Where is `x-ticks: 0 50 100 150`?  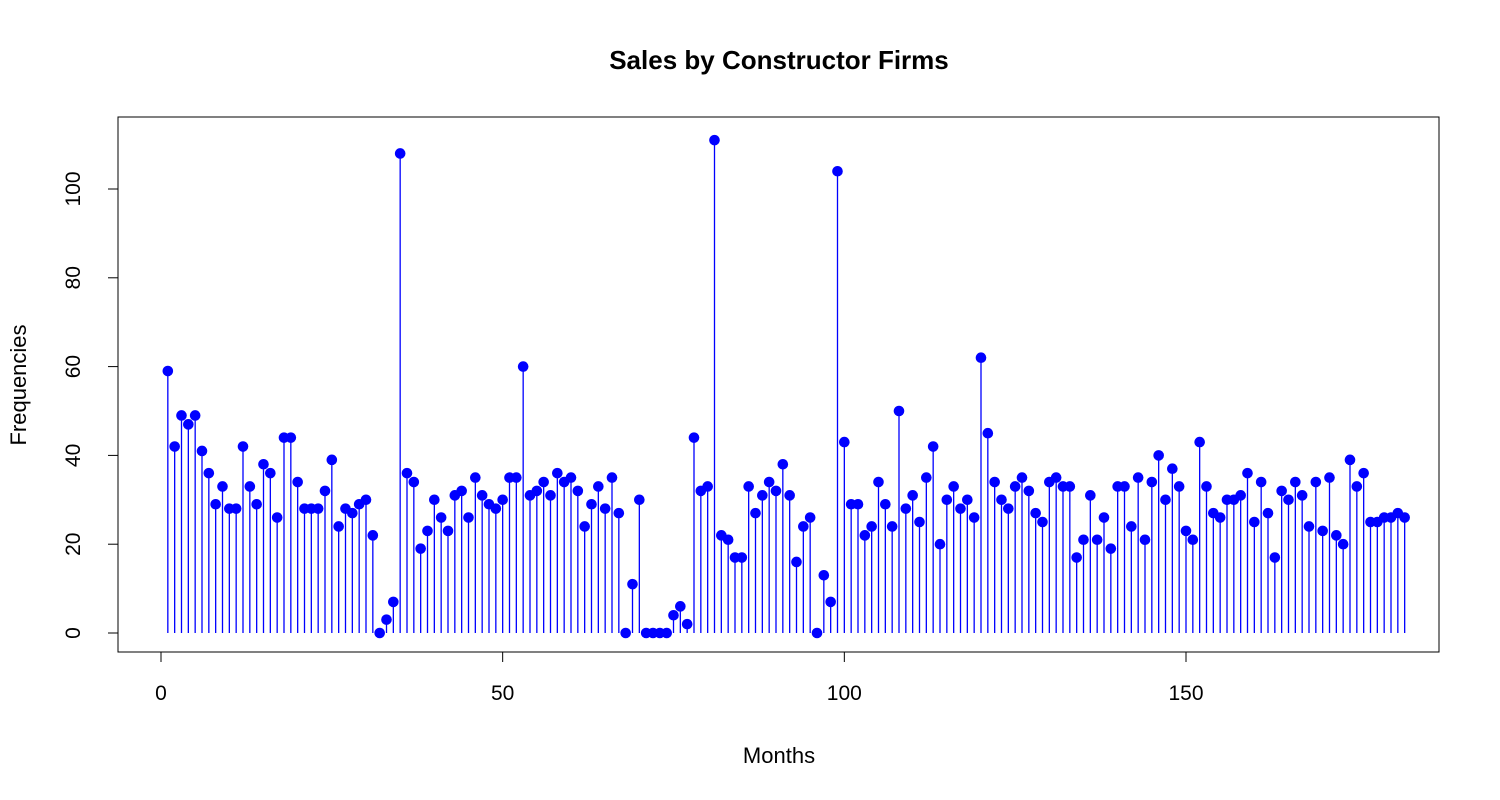 x-ticks: 0 50 100 150 is located at coordinates (679, 678).